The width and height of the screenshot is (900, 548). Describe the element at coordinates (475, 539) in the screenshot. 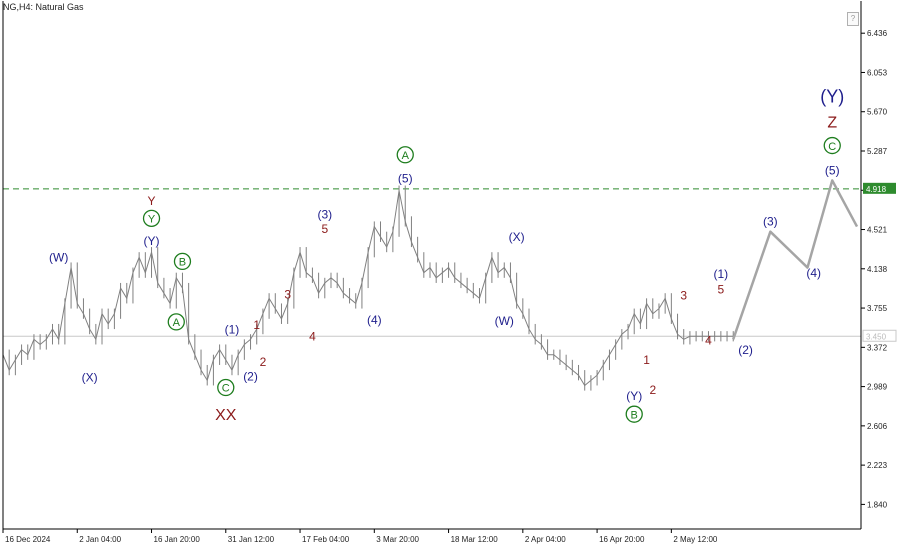

I see `x-tick-label: 18 Mar 12:00` at that location.